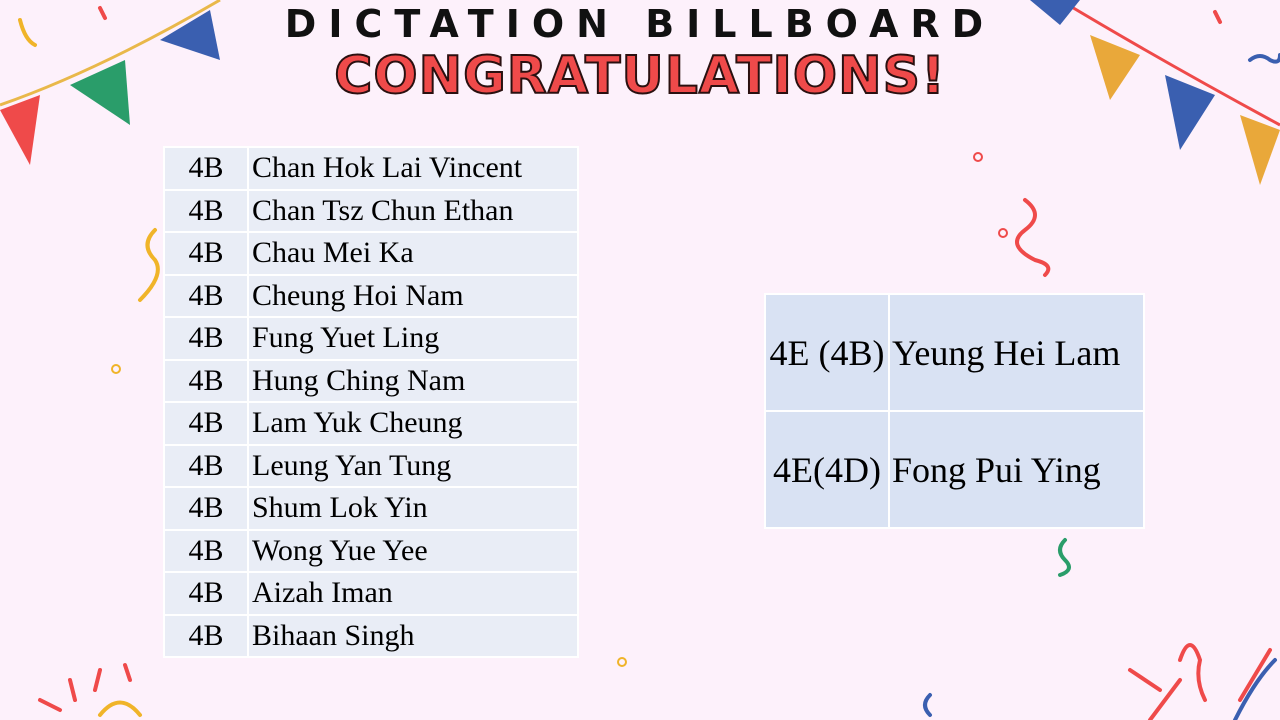 Image resolution: width=1280 pixels, height=720 pixels. What do you see at coordinates (413, 380) in the screenshot?
I see `student-name-cell: Hung Ching Nam` at bounding box center [413, 380].